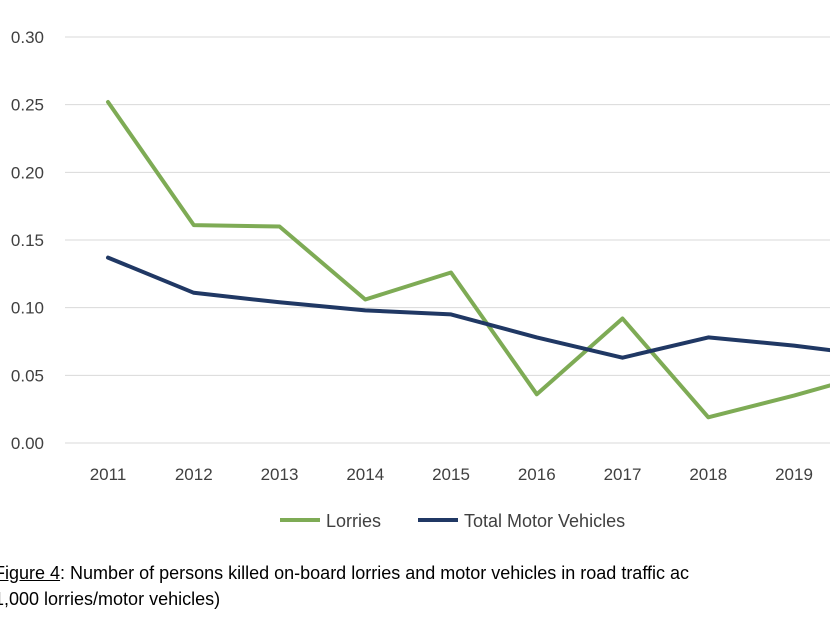 This screenshot has height=622, width=830. What do you see at coordinates (708, 474) in the screenshot?
I see `x-tick-label: 2018` at bounding box center [708, 474].